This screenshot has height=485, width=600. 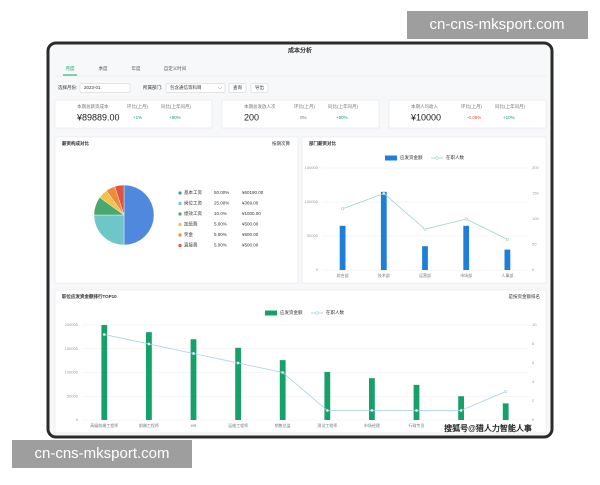 I want to click on y-tick-label: 0, so click(x=77, y=419).